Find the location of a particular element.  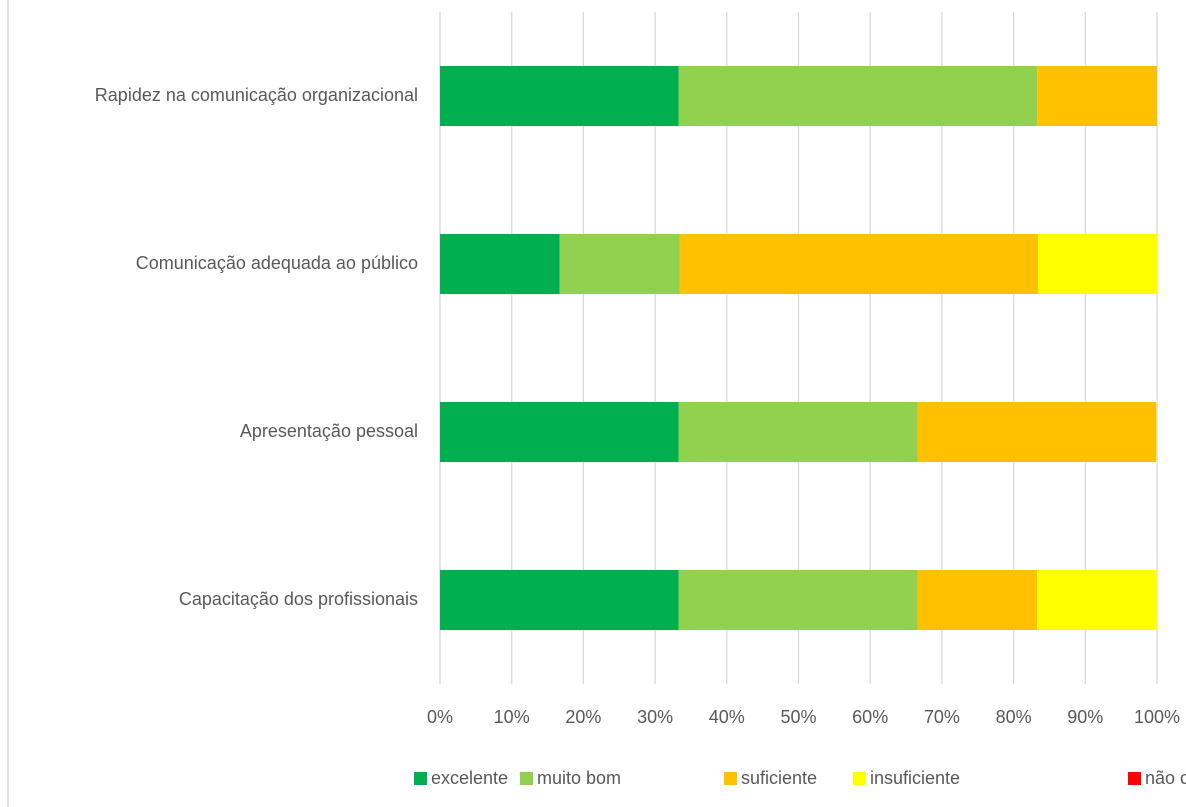

legend-label: muito bom is located at coordinates (579, 778).